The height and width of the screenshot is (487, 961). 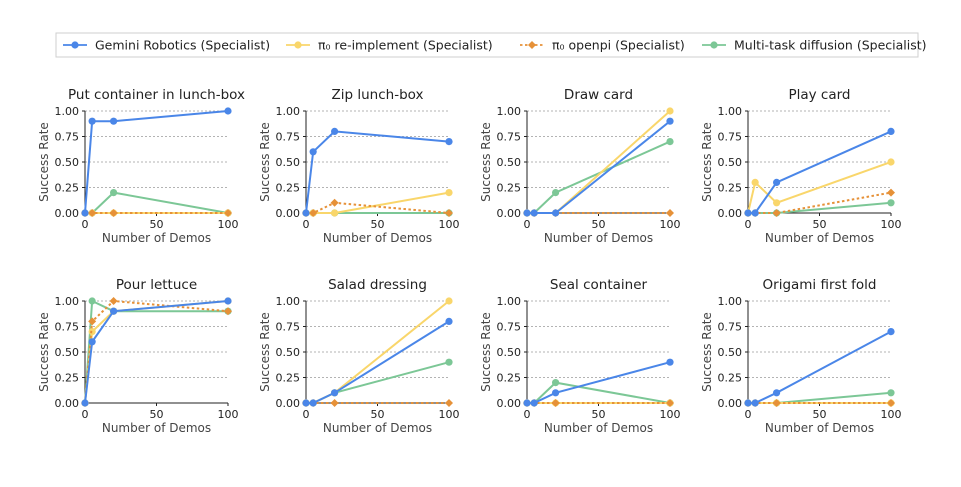 What do you see at coordinates (156, 285) in the screenshot?
I see `panel-title: Pour lettuce` at bounding box center [156, 285].